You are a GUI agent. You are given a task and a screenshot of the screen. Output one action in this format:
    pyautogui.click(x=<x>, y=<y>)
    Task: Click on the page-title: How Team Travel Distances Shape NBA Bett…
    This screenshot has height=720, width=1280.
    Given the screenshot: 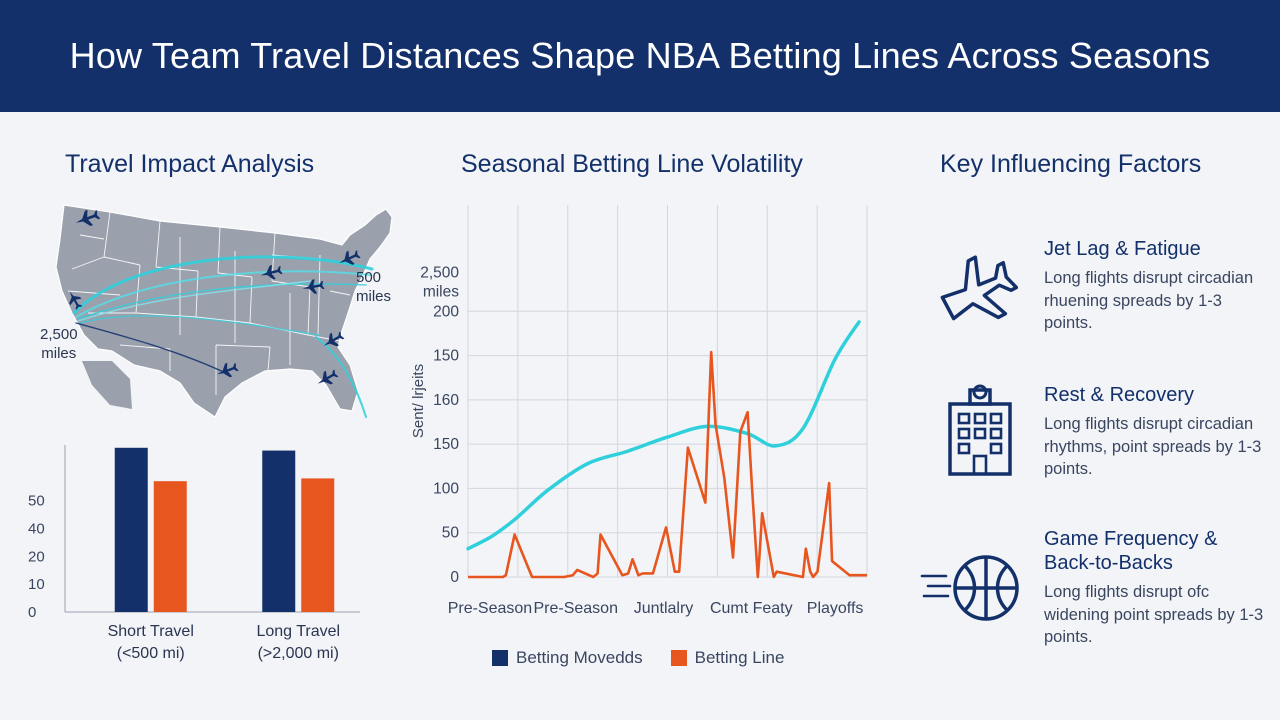 What is the action you would take?
    pyautogui.click(x=640, y=55)
    